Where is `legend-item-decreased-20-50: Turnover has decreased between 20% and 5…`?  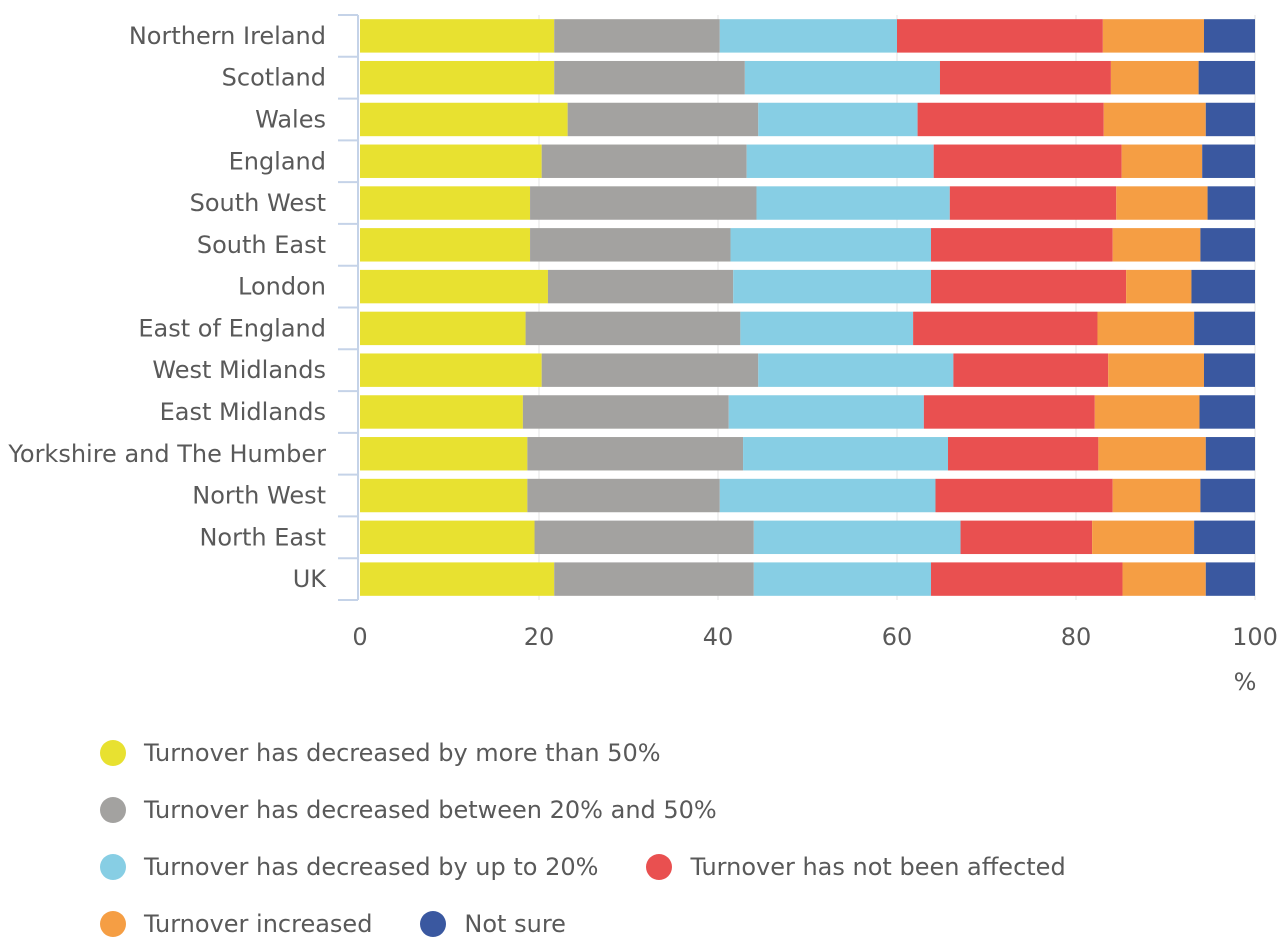
legend-item-decreased-20-50: Turnover has decreased between 20% and 5… is located at coordinates (408, 810).